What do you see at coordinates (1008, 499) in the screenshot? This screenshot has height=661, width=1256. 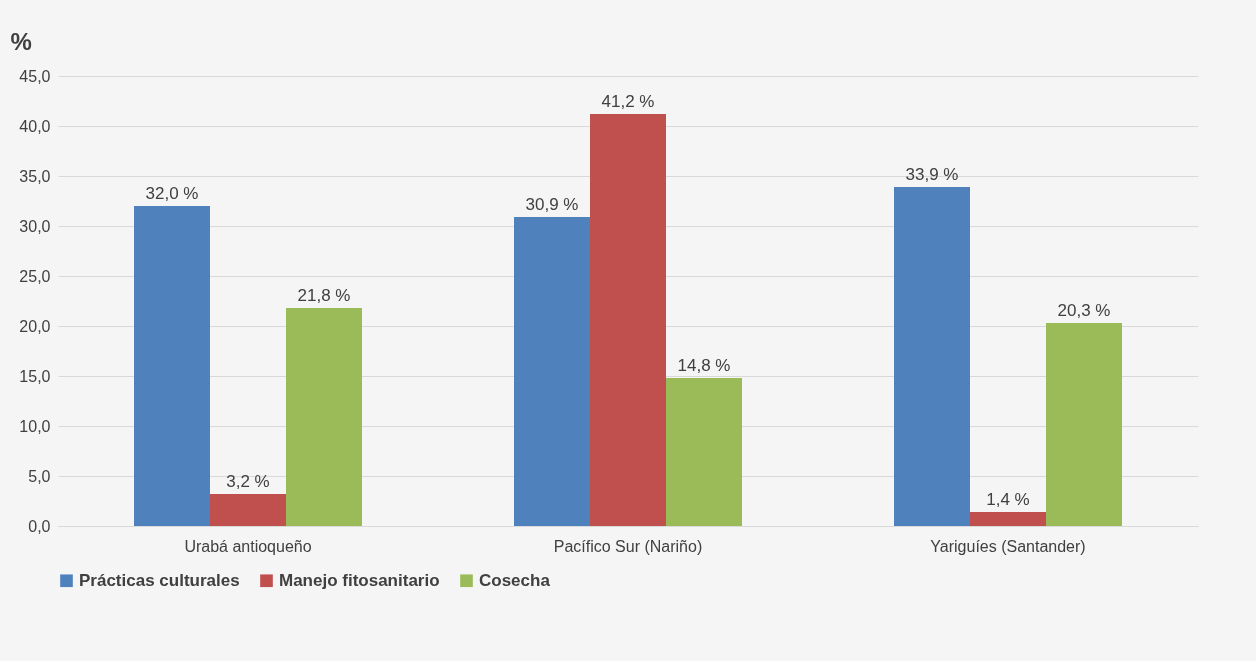 I see `data-label: 1,4 %` at bounding box center [1008, 499].